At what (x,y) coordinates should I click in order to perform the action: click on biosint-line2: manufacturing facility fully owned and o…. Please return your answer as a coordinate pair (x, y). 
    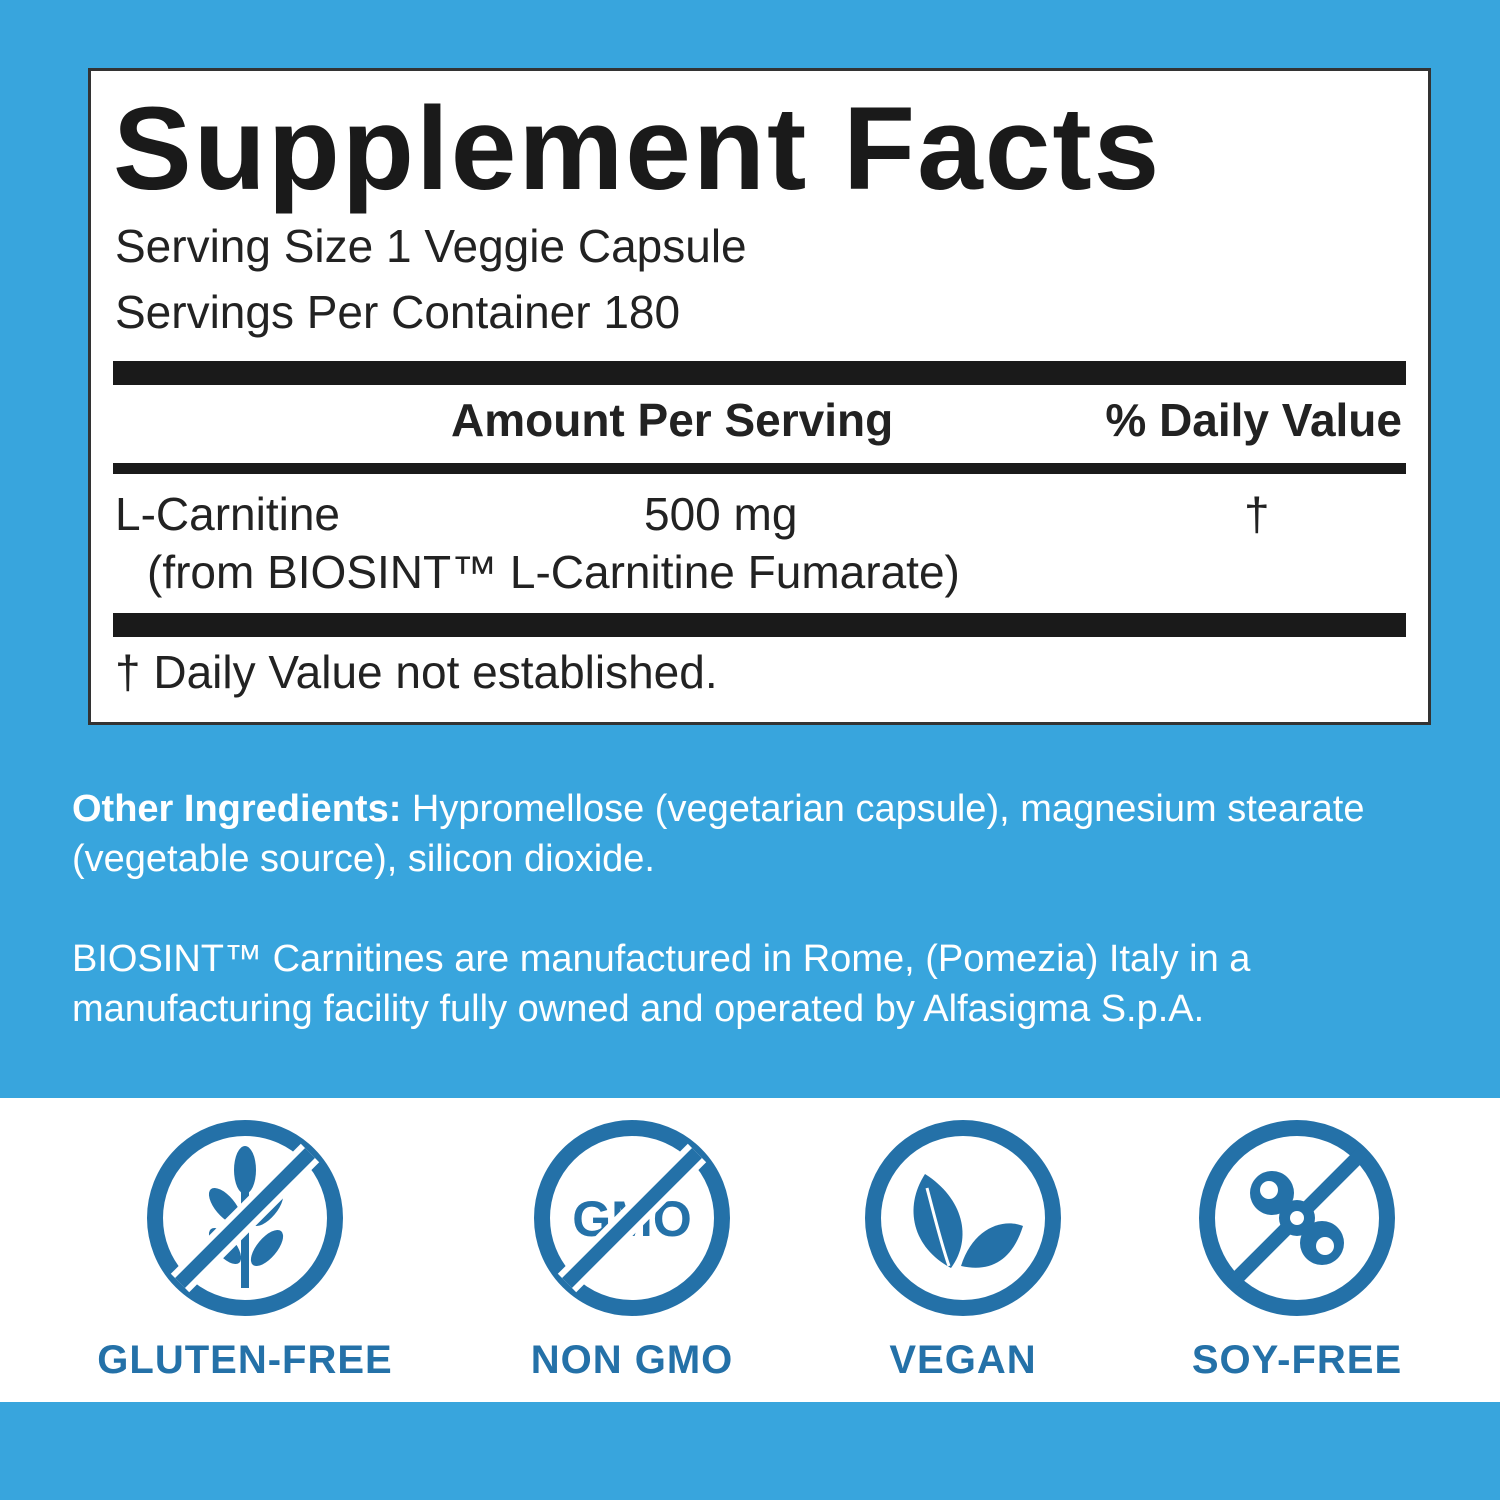
    Looking at the image, I should click on (638, 1009).